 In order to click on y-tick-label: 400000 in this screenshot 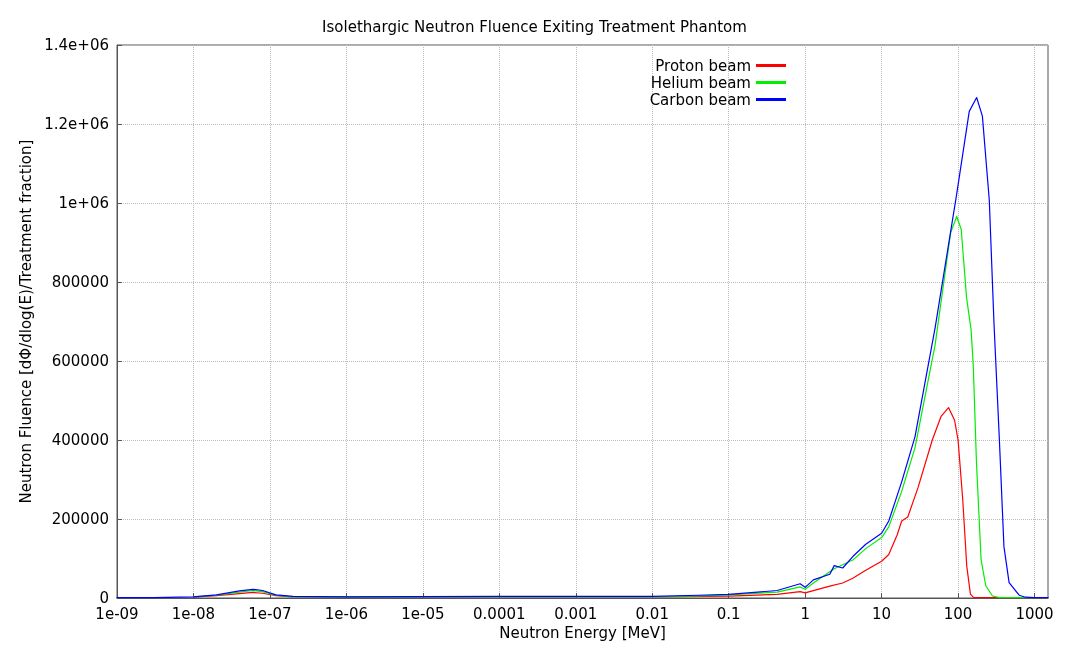, I will do `click(80, 440)`.